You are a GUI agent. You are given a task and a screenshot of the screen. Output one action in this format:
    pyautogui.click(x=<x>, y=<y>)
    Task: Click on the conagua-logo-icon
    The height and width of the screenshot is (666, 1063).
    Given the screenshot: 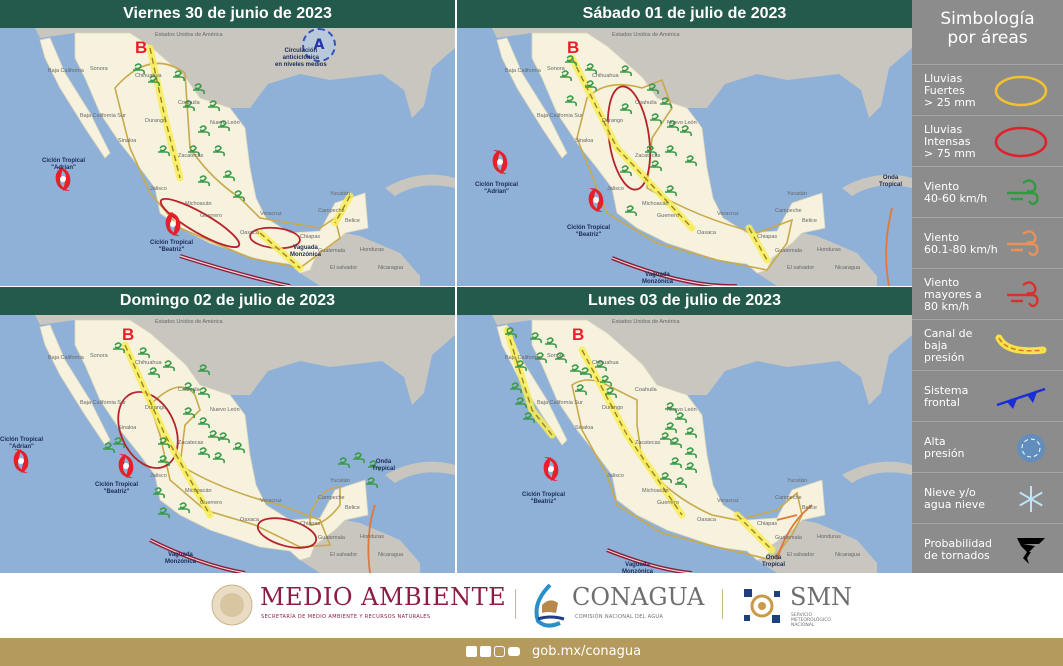 What is the action you would take?
    pyautogui.click(x=549, y=605)
    